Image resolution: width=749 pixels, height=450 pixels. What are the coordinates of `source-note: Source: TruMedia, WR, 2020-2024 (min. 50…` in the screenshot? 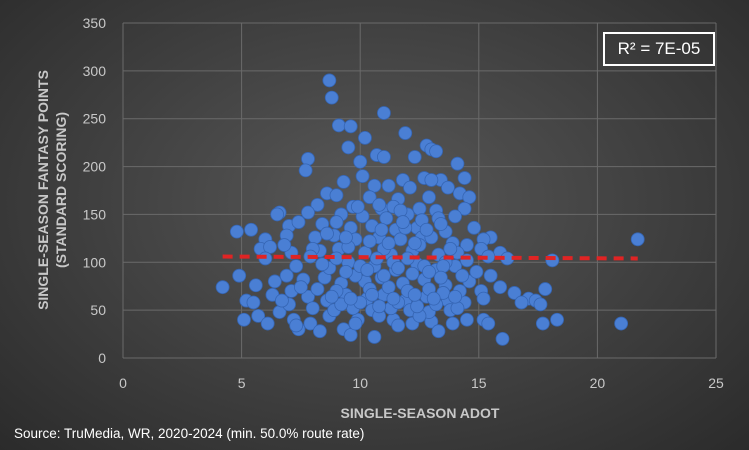 It's located at (189, 433).